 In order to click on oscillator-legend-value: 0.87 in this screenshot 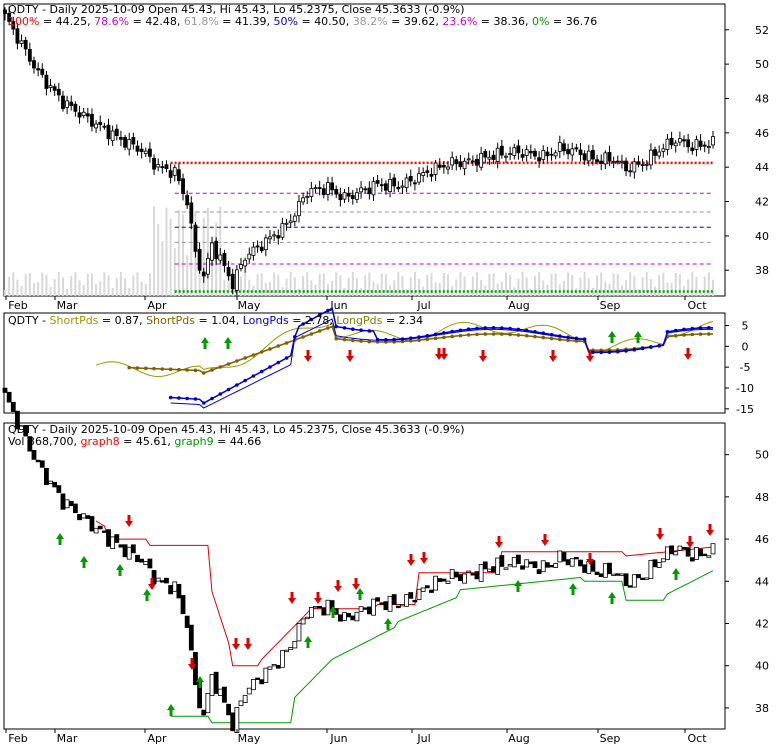, I will do `click(127, 320)`.